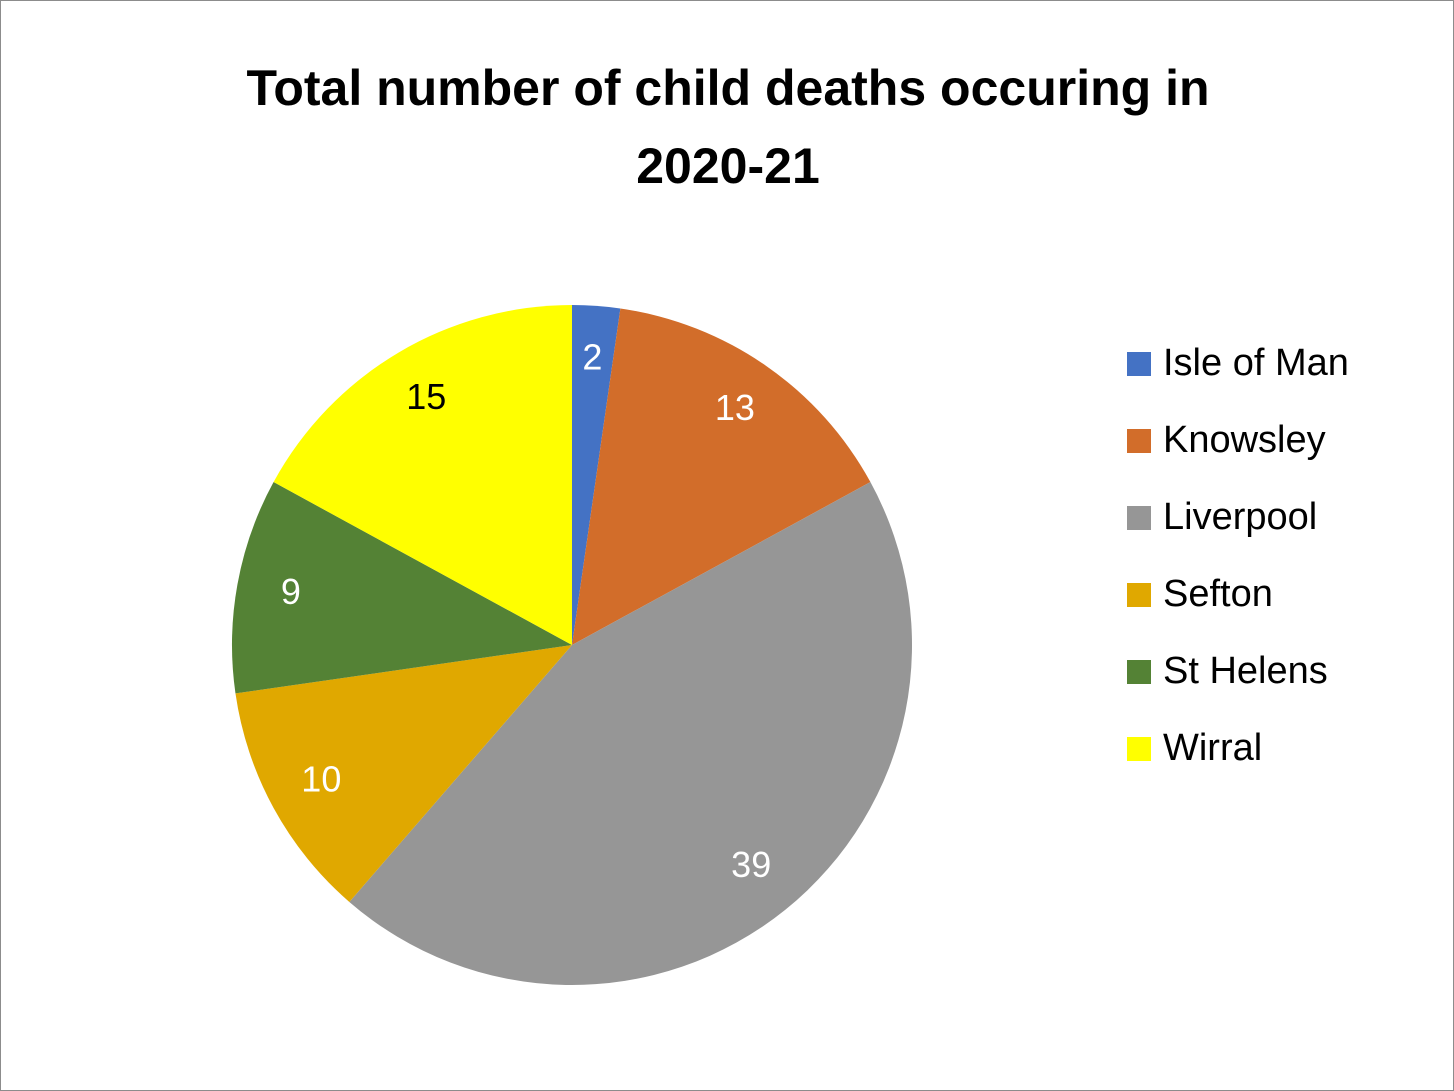 The width and height of the screenshot is (1454, 1091). I want to click on legend-label: Liverpool, so click(1240, 517).